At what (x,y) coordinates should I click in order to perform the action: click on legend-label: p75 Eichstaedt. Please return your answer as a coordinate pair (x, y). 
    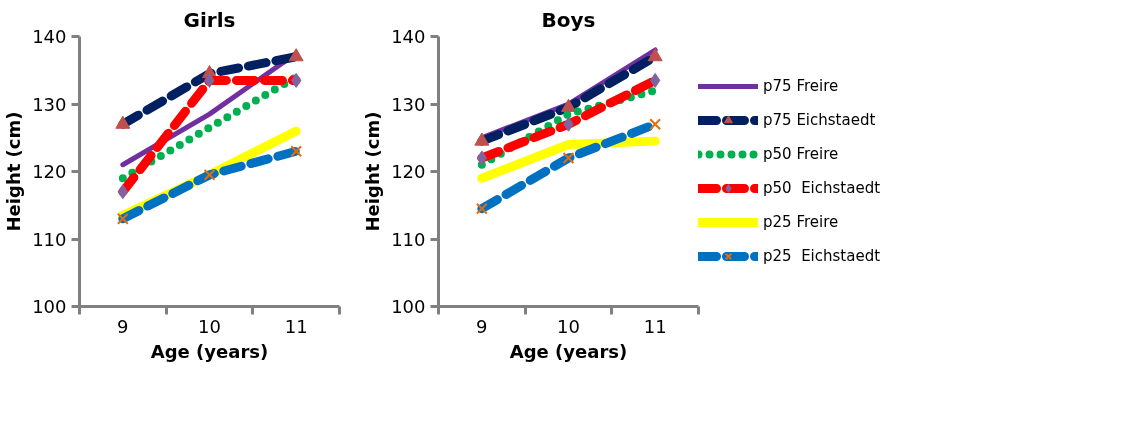
    Looking at the image, I should click on (819, 120).